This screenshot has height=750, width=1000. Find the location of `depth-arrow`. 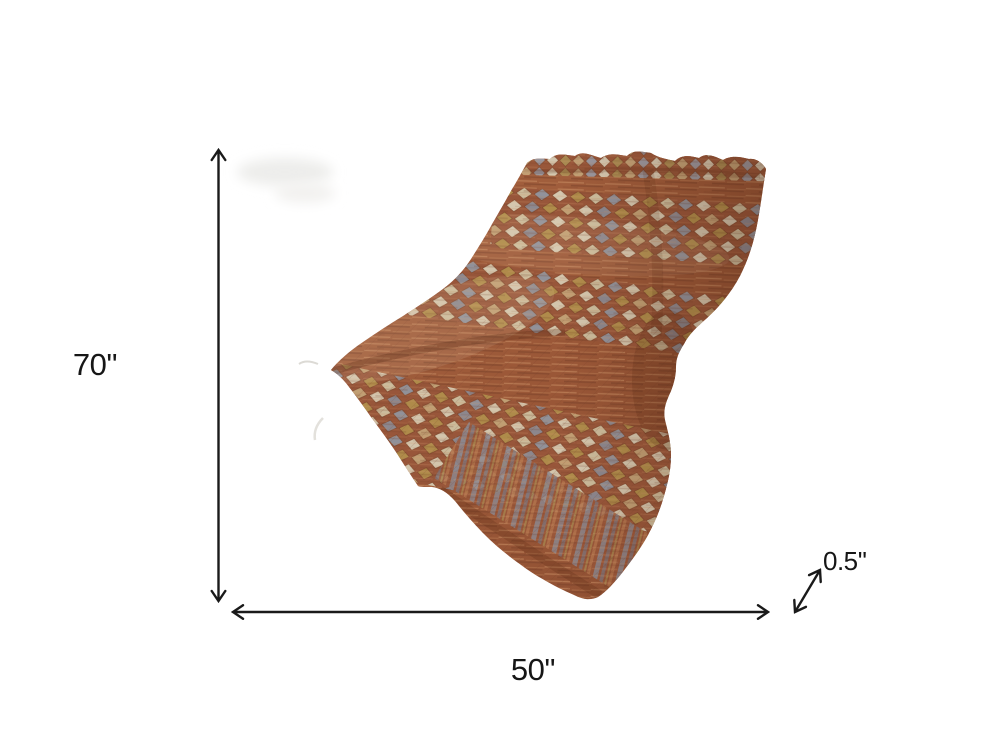

depth-arrow is located at coordinates (807, 591).